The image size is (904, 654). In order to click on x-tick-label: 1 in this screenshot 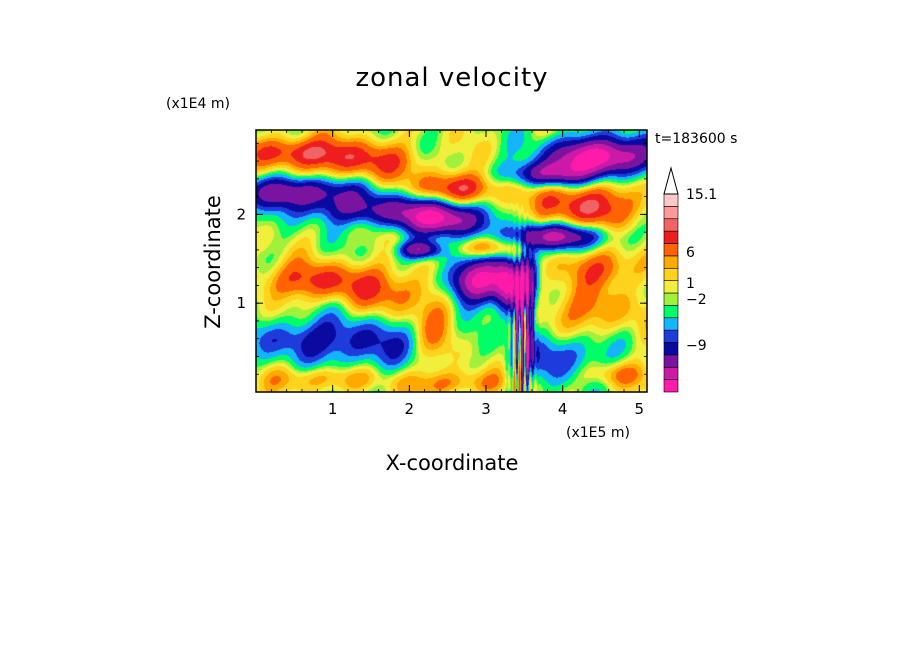, I will do `click(333, 409)`.